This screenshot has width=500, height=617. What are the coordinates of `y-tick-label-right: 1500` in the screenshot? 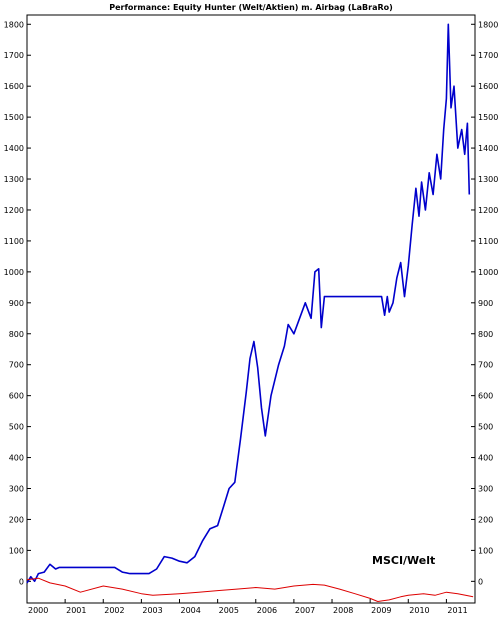 It's located at (488, 117).